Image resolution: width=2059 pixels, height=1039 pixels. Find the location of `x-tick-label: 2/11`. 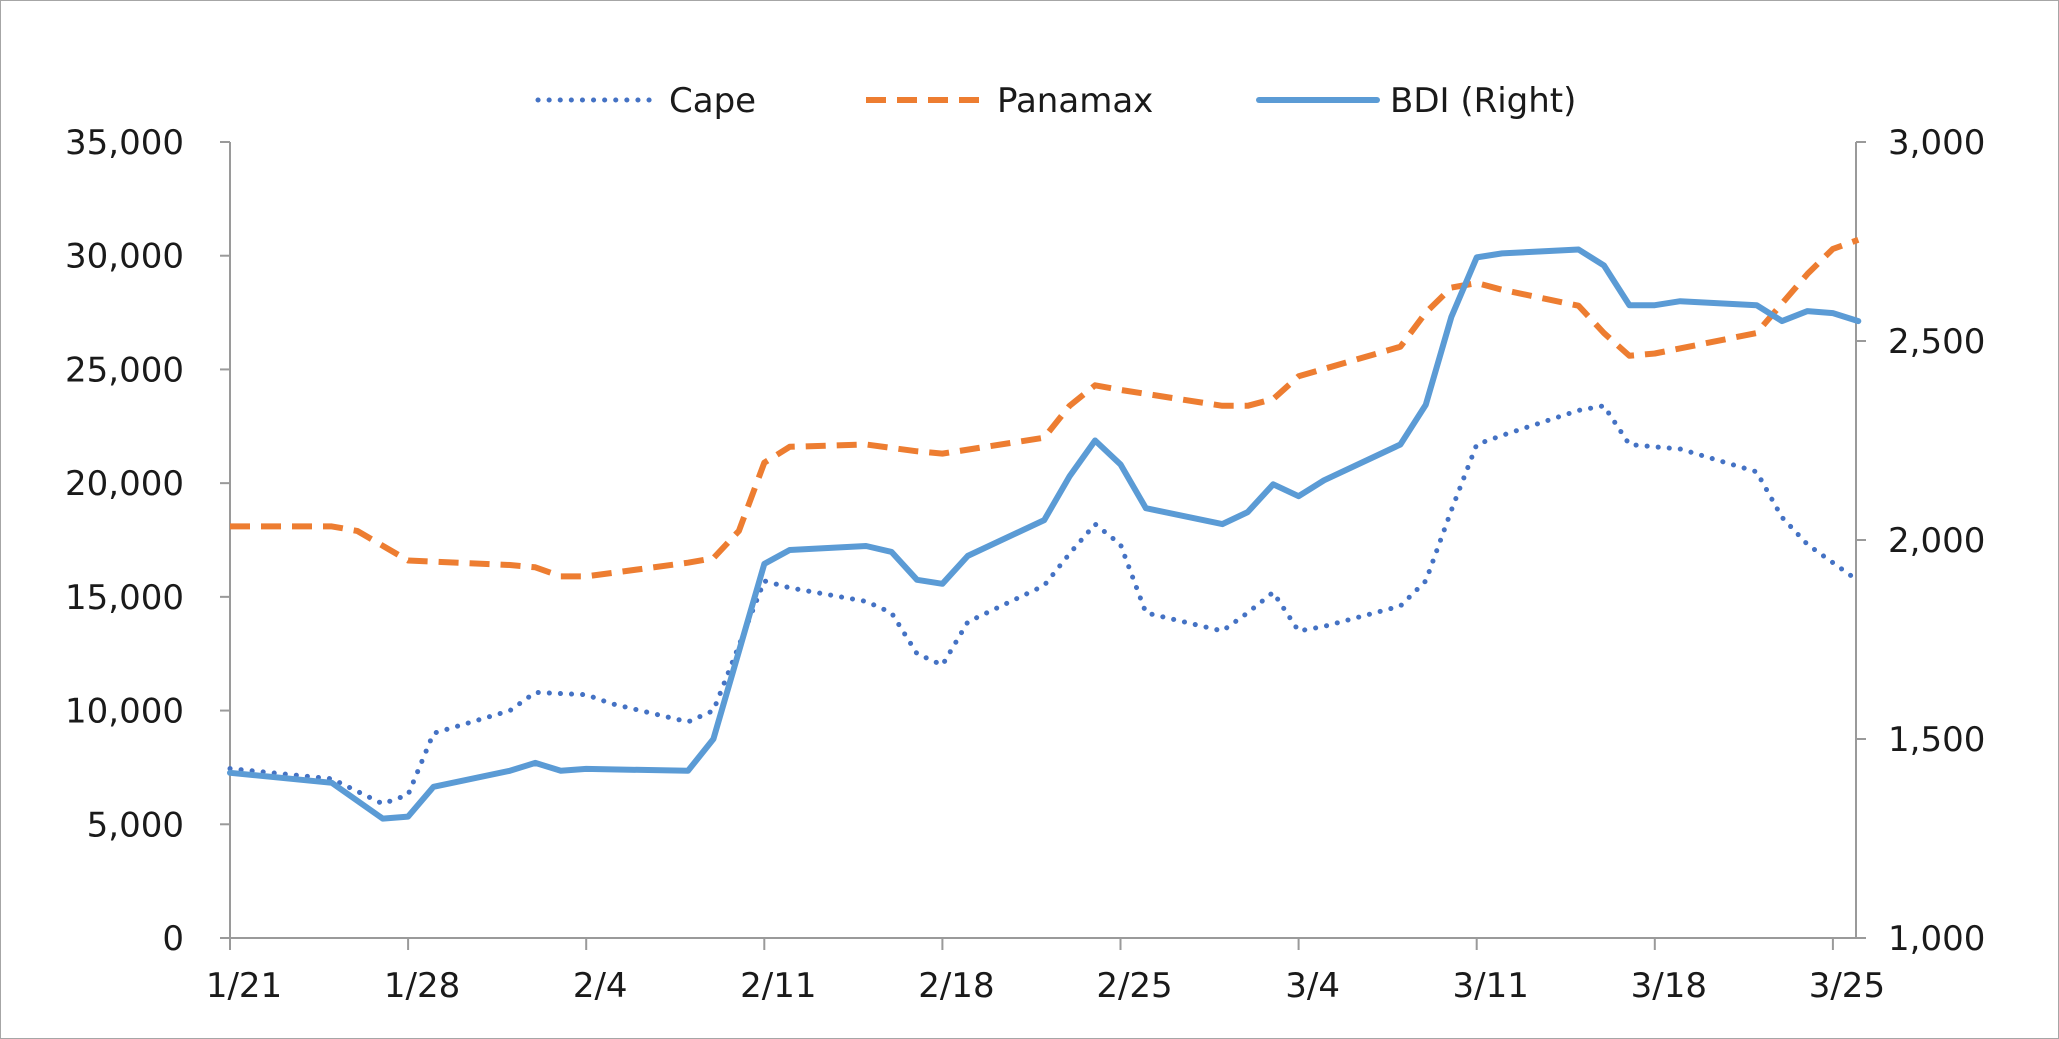

x-tick-label: 2/11 is located at coordinates (778, 986).